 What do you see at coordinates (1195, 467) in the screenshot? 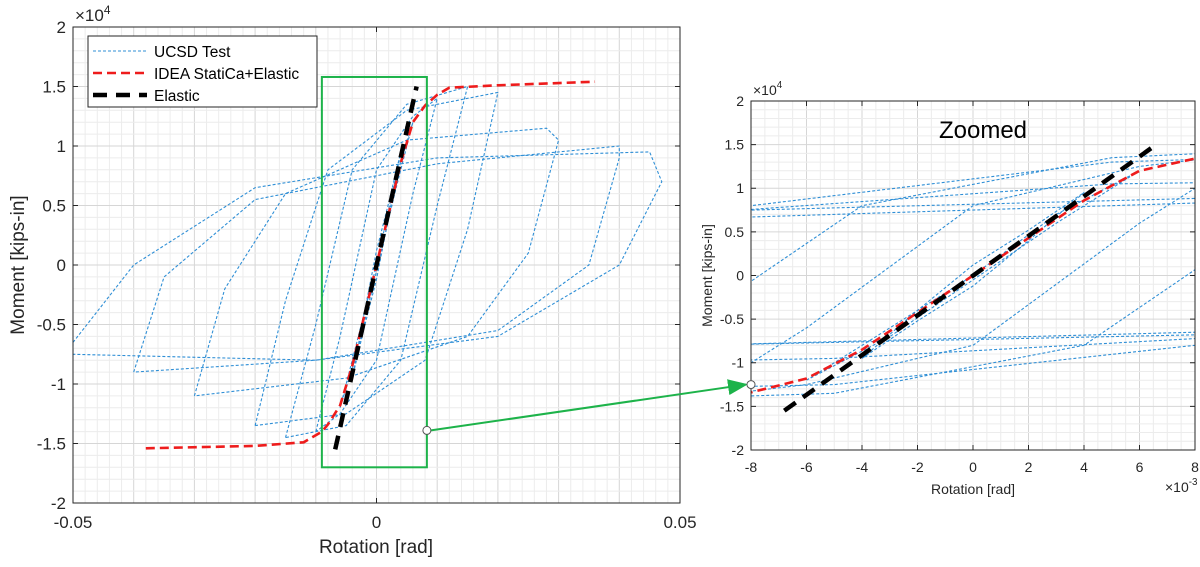
I see `x-tick-label: 8` at bounding box center [1195, 467].